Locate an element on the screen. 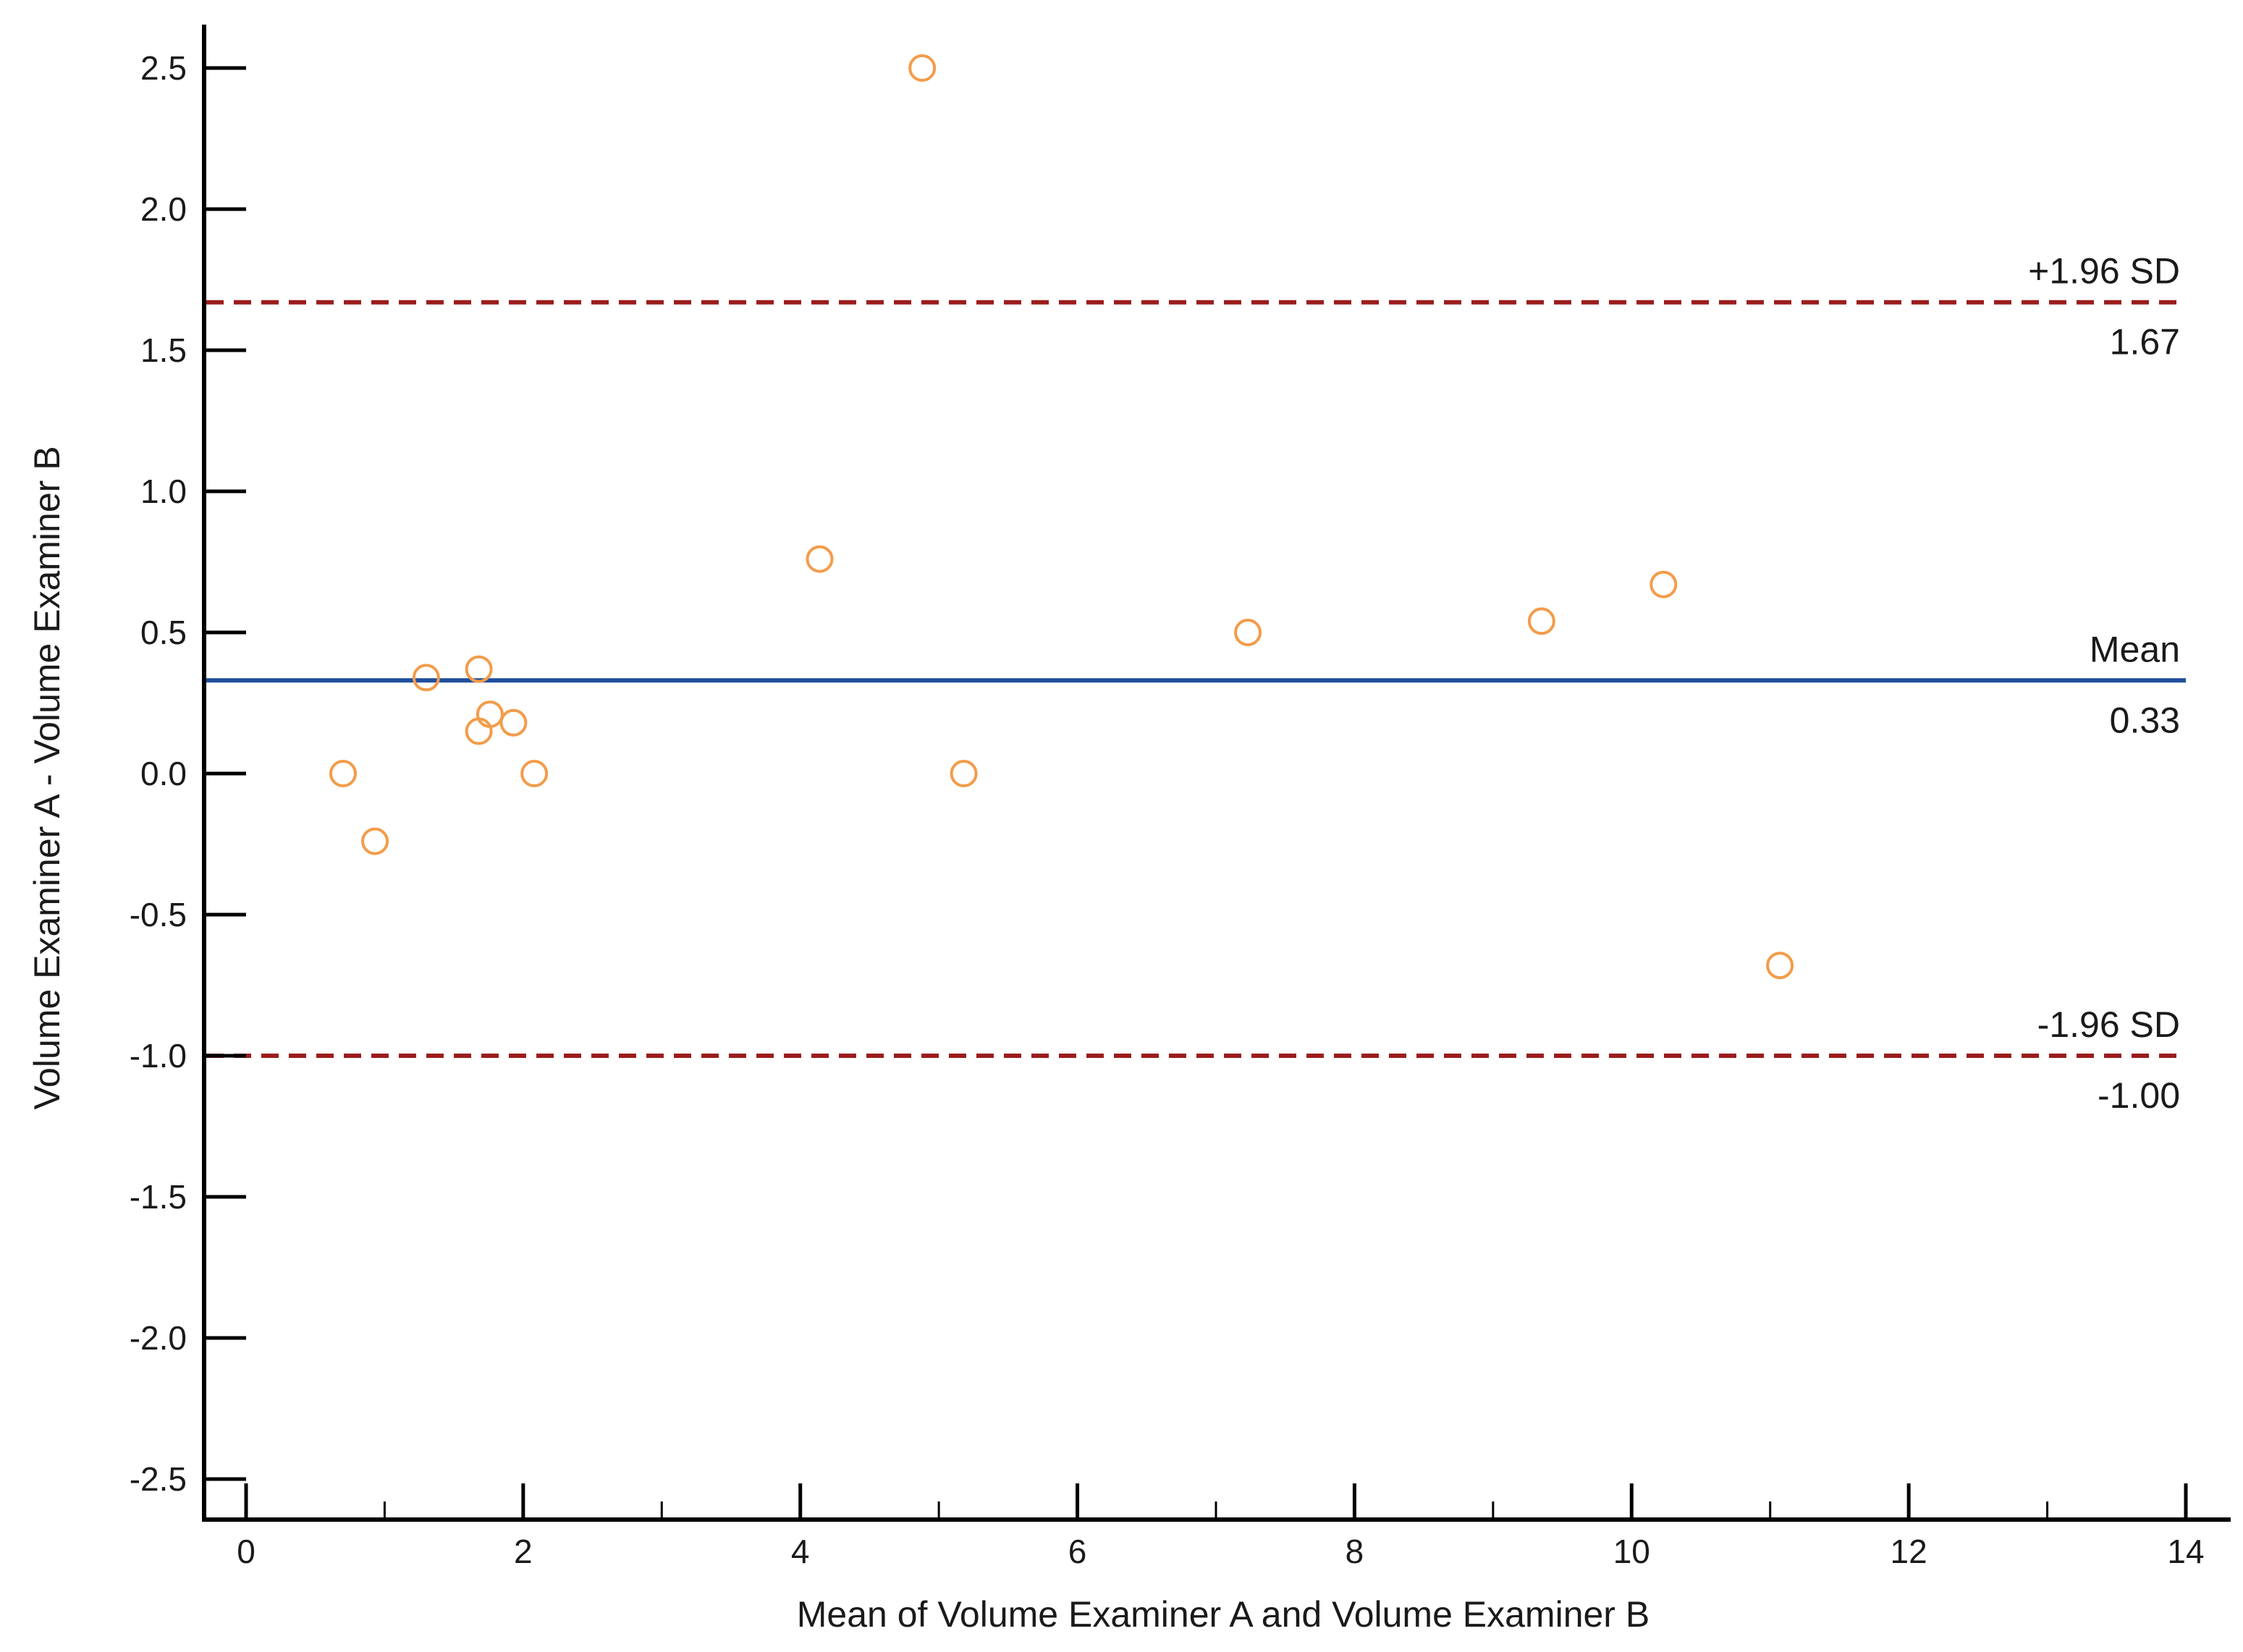 This screenshot has width=2243, height=1652. y-tick-label: 0.5 is located at coordinates (164, 632).